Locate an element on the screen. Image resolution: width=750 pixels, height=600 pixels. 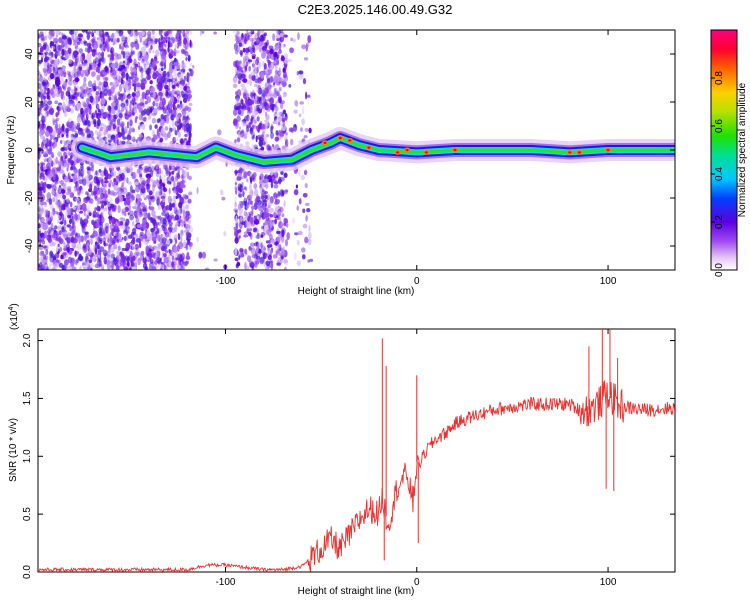
colorbar-tick-label: 0.2 is located at coordinates (719, 222).